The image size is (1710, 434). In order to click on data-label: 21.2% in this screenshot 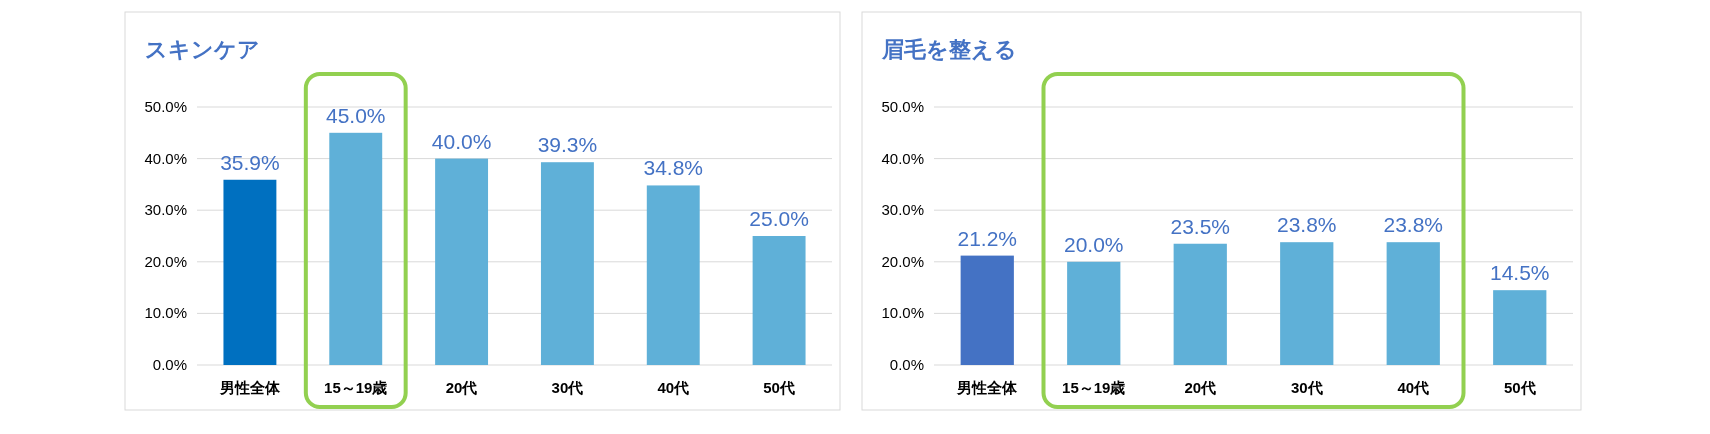, I will do `click(987, 238)`.